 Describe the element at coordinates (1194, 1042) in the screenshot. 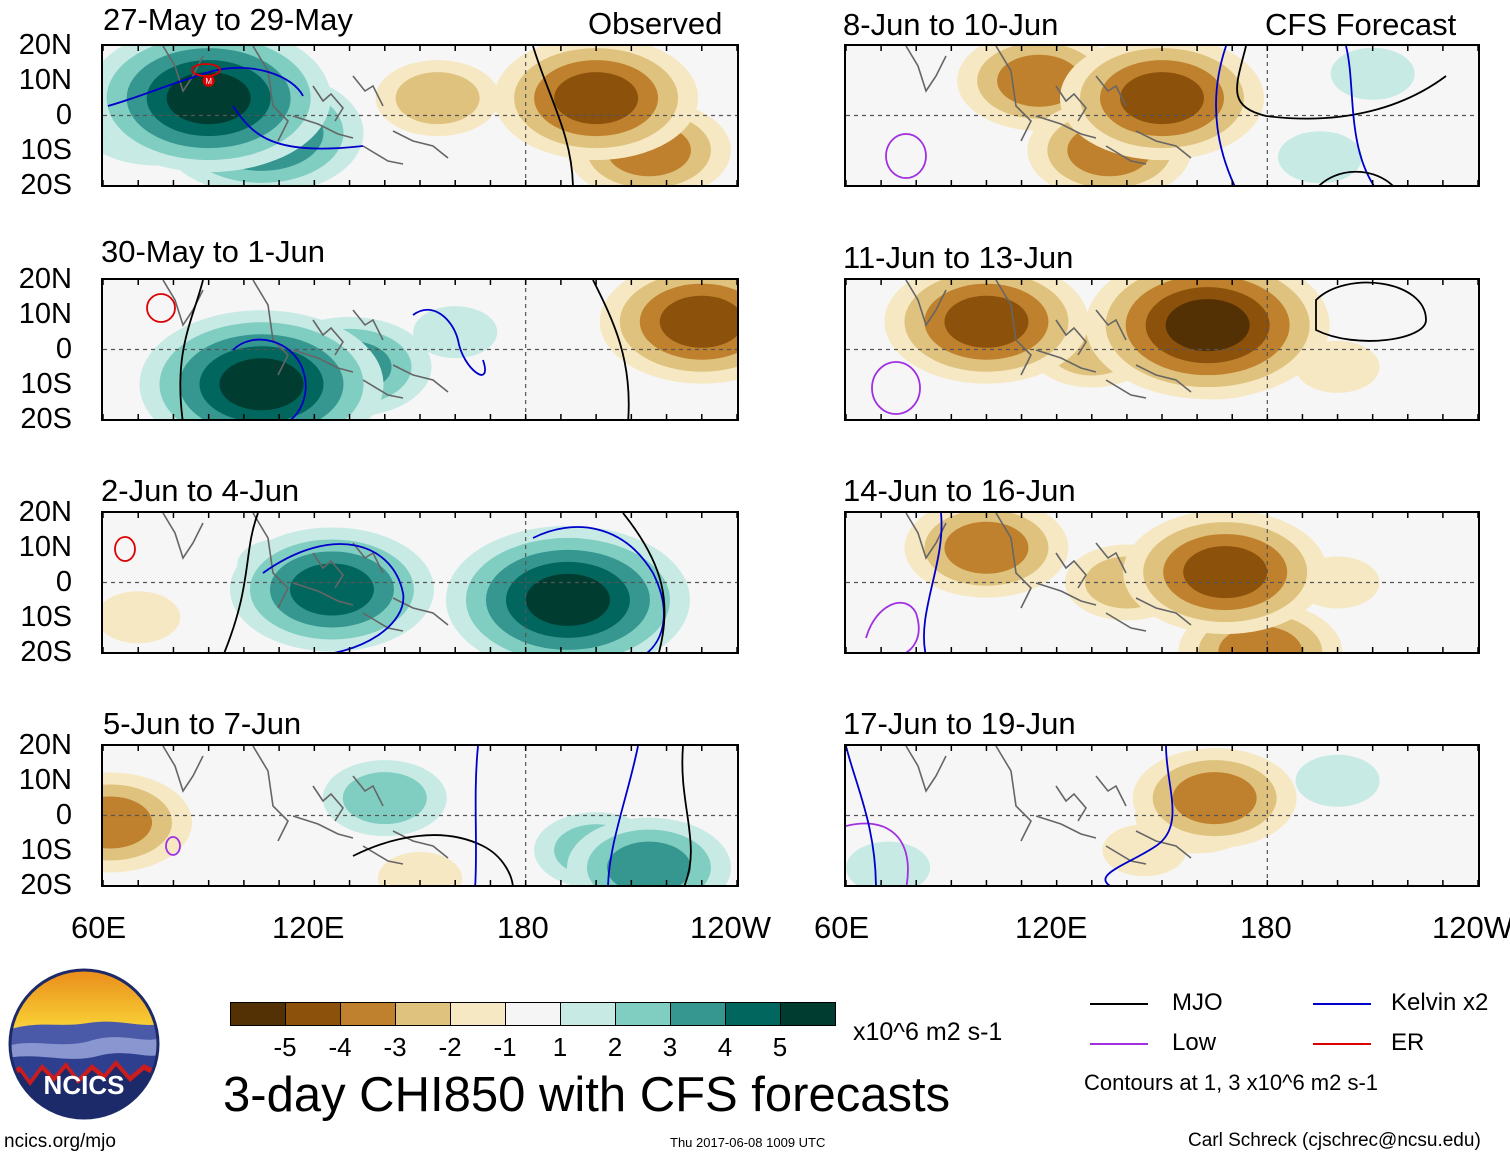

I see `legend-low-label: Low` at that location.